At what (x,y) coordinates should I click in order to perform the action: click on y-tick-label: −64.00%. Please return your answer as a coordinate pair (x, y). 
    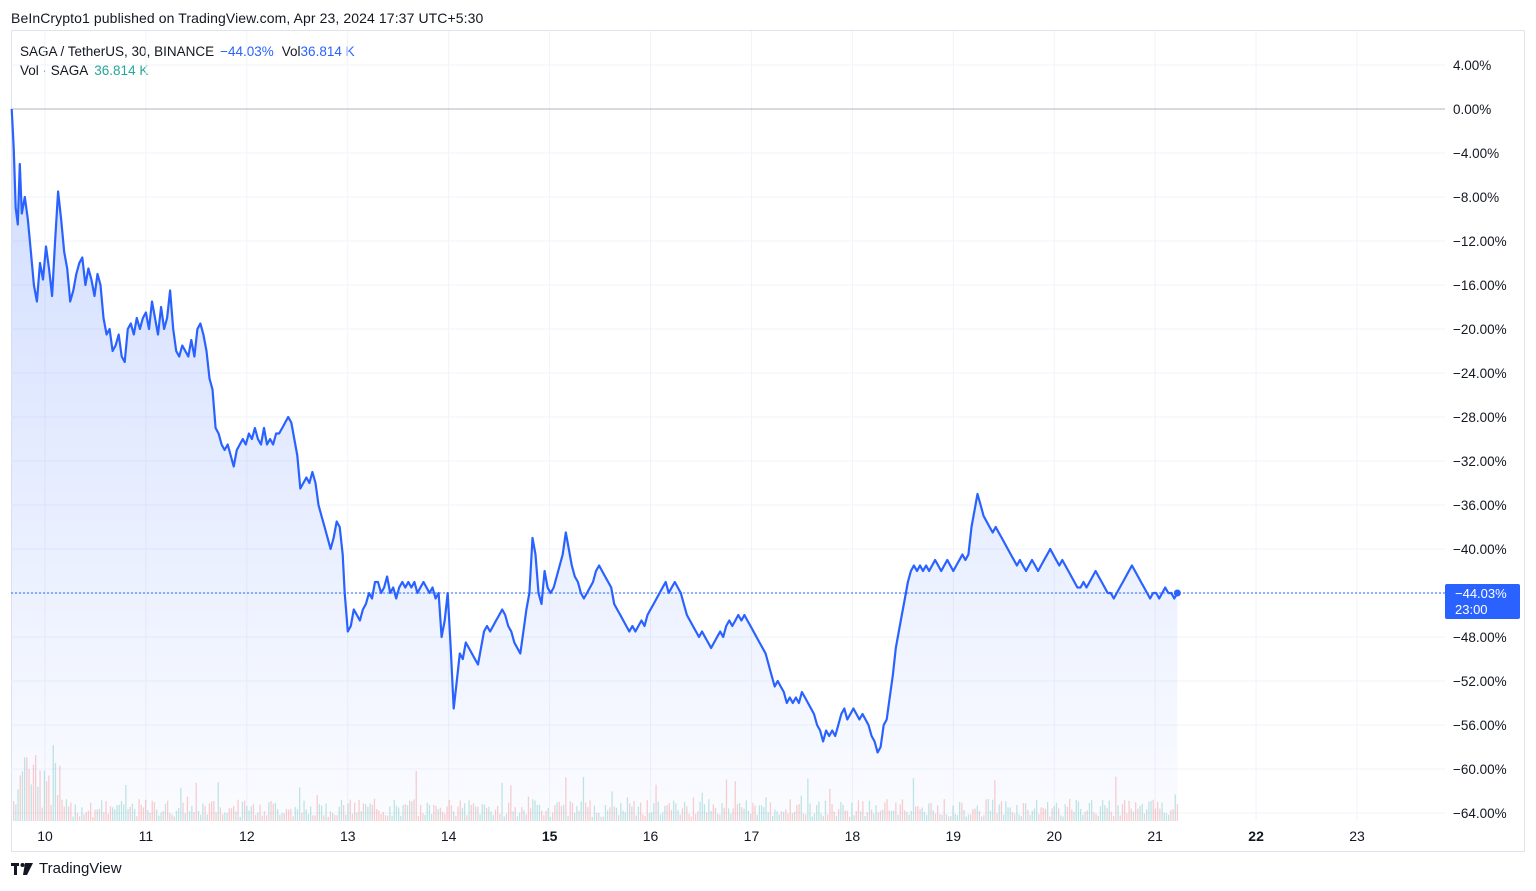
    Looking at the image, I should click on (1480, 813).